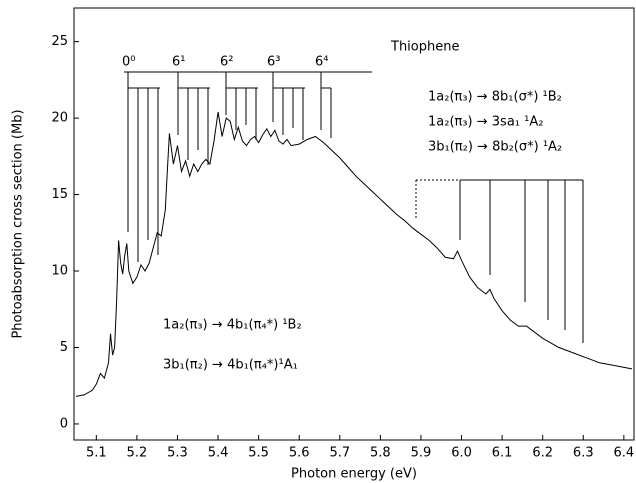 This screenshot has height=483, width=636. Describe the element at coordinates (321, 62) in the screenshot. I see `progression-label: 6⁴` at that location.